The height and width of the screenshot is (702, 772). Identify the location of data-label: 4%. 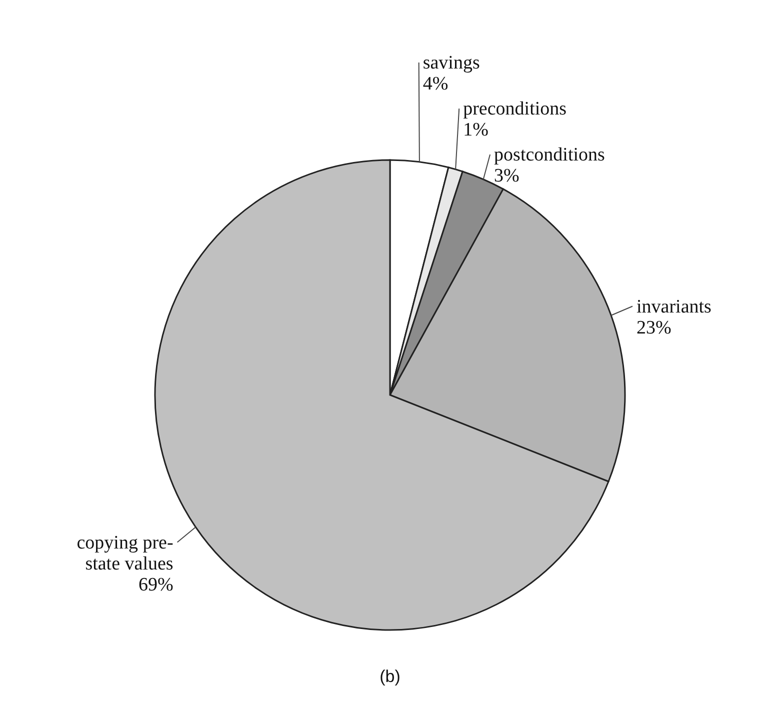
(435, 84).